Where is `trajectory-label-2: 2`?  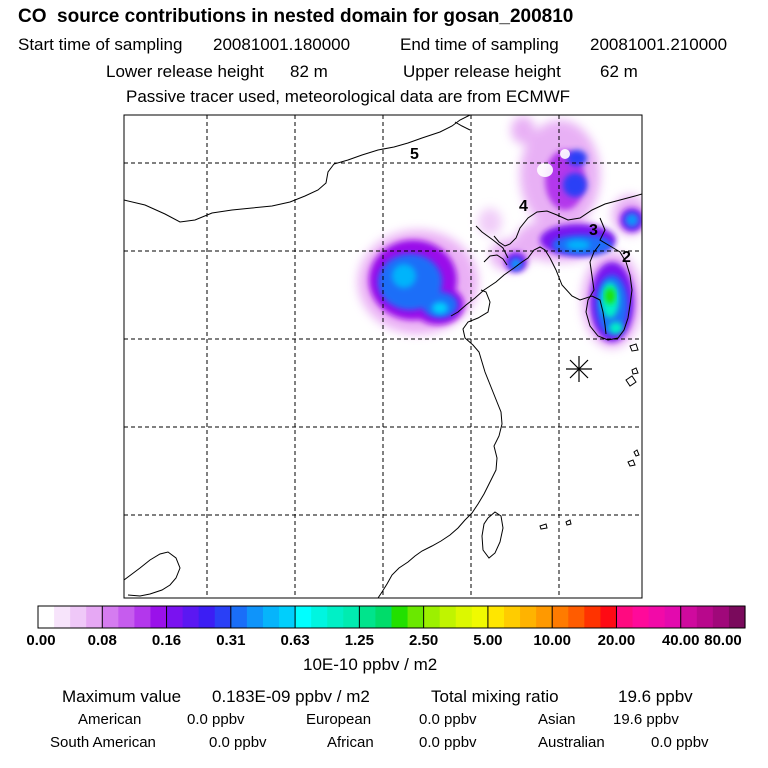
trajectory-label-2: 2 is located at coordinates (626, 257).